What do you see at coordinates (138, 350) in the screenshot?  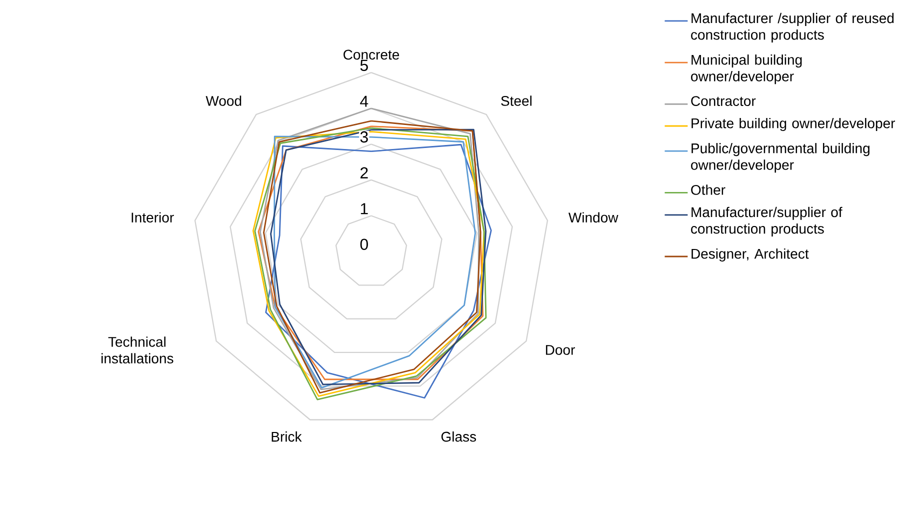 I see `spoke-label: Technical installations` at bounding box center [138, 350].